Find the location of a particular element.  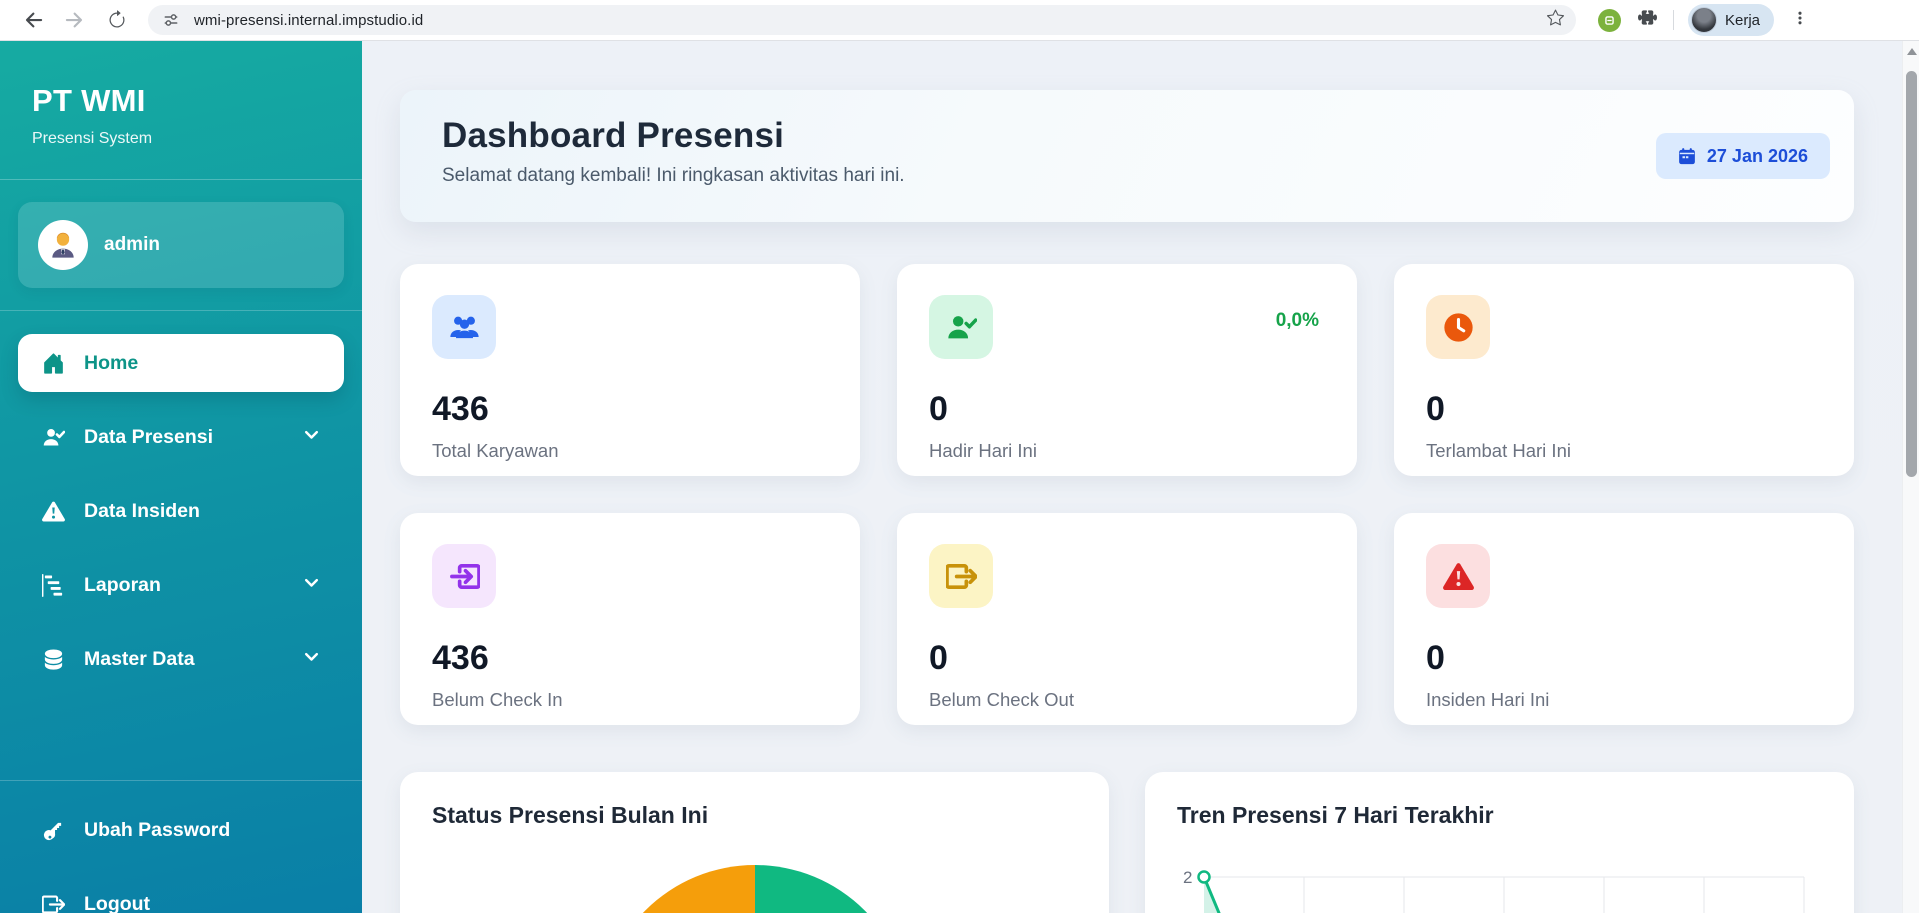

sidebar-item-label: Laporan is located at coordinates (122, 584).